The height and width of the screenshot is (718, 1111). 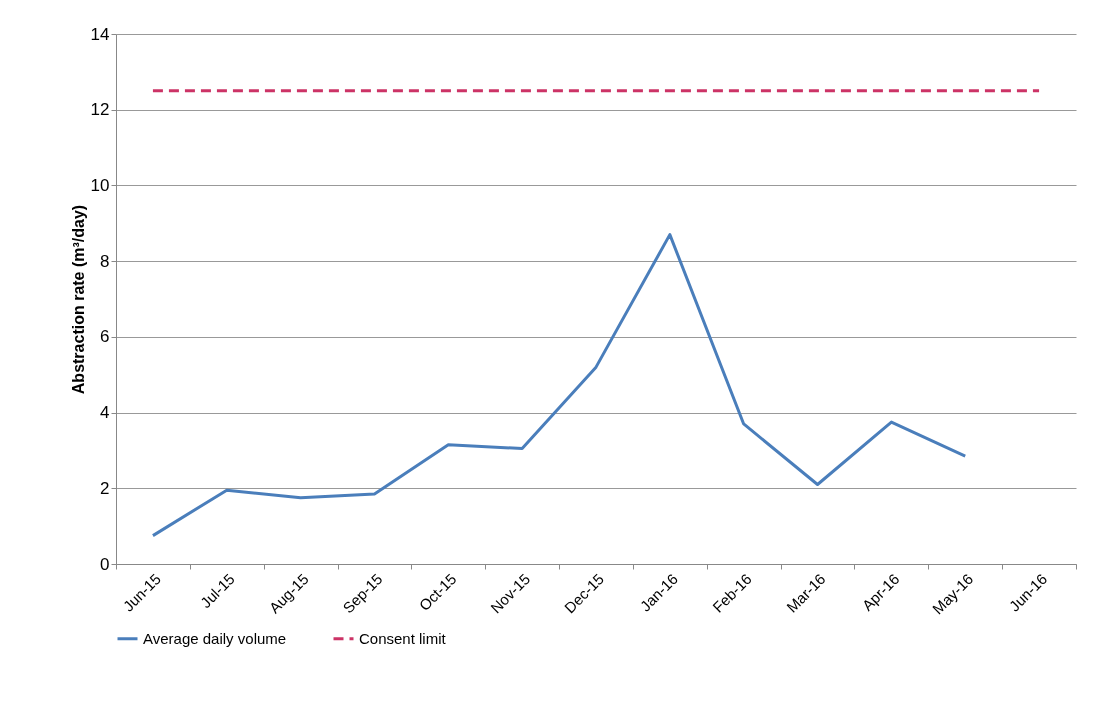 What do you see at coordinates (403, 638) in the screenshot?
I see `legend-label: Consent limit` at bounding box center [403, 638].